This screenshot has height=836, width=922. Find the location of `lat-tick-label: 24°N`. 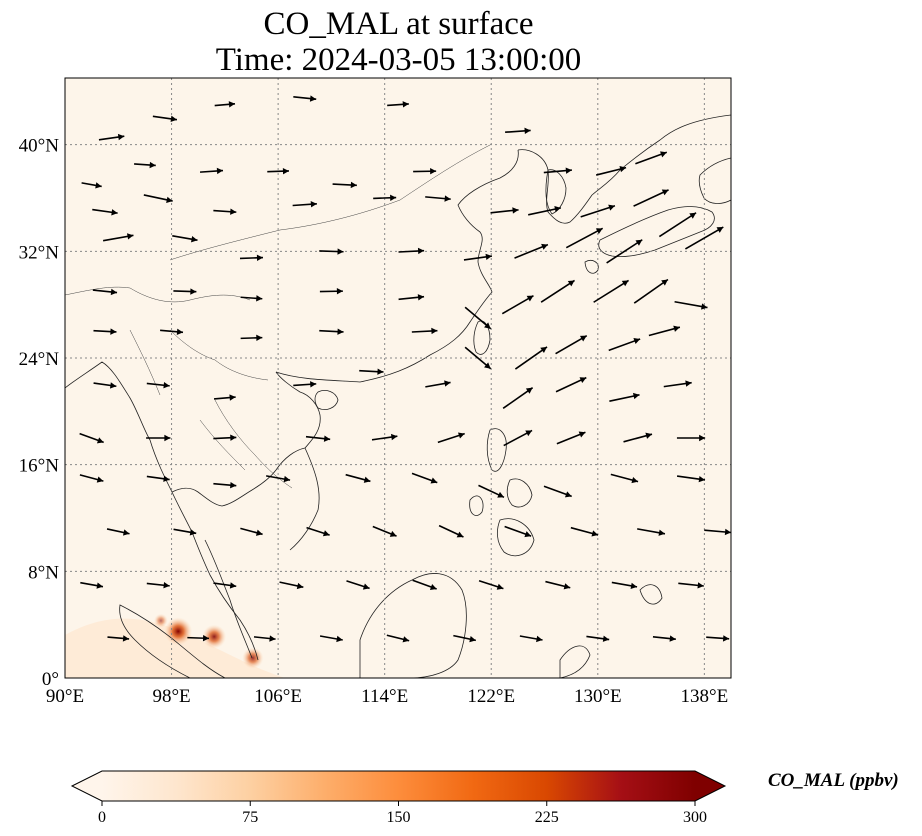

lat-tick-label: 24°N is located at coordinates (39, 359).